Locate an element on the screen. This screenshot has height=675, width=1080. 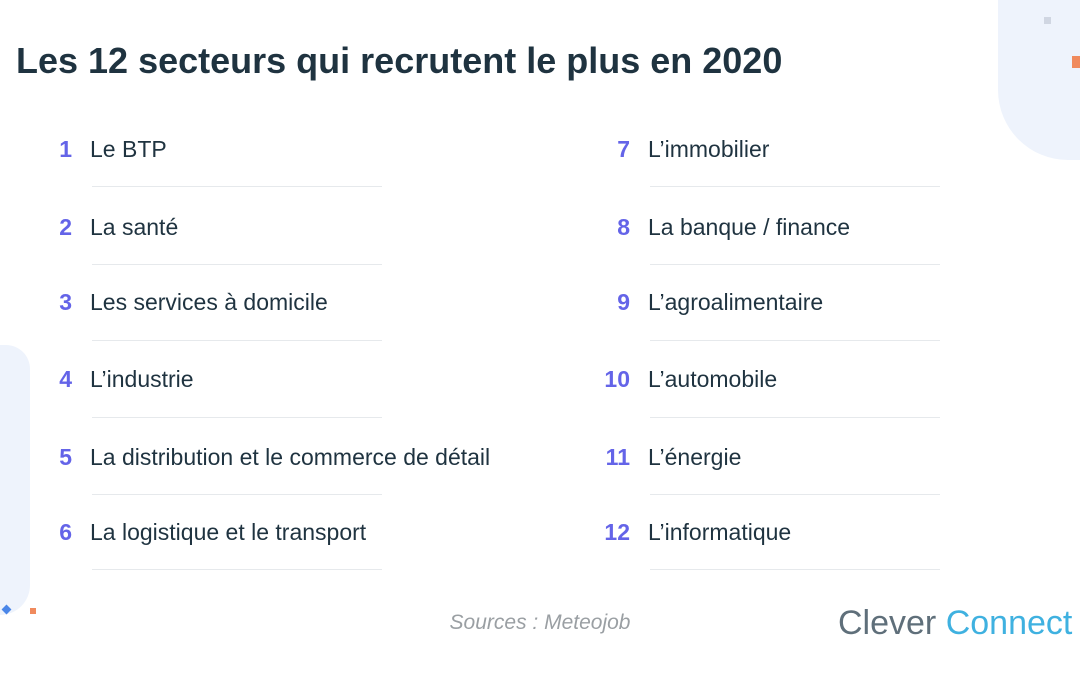
list-item: 11 L’énergie is located at coordinates (660, 457).